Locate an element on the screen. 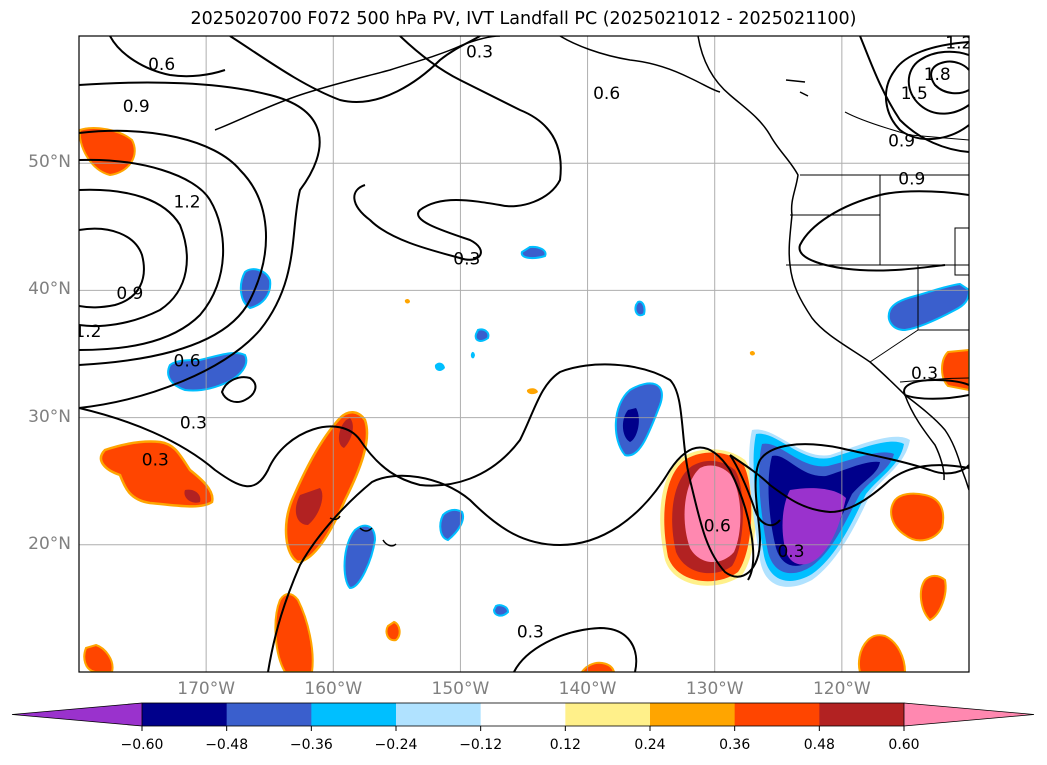  colorbar-extend-min is located at coordinates (77, 714).